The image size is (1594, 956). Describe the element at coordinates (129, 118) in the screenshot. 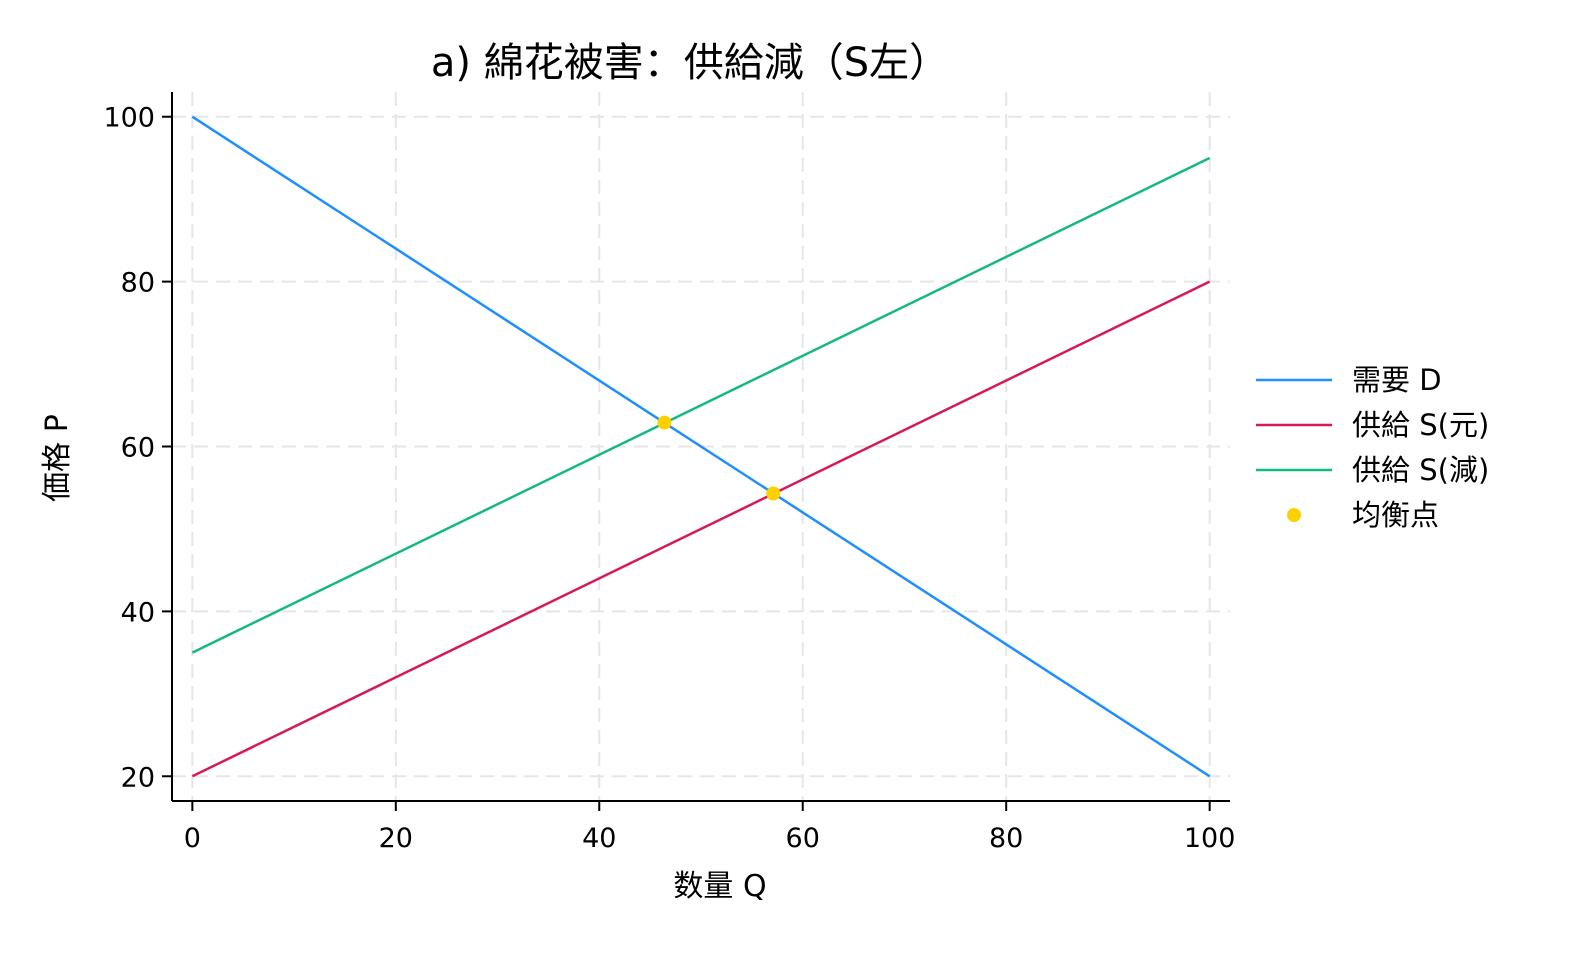

I see `y-tick-label: 100` at that location.